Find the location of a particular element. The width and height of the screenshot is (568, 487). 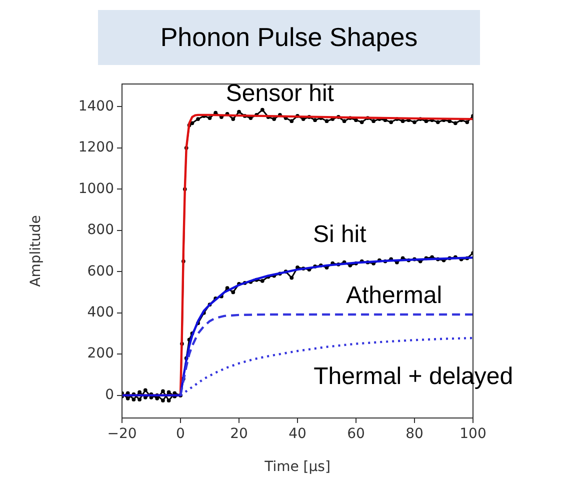

x-tick-label: −20 is located at coordinates (122, 434).